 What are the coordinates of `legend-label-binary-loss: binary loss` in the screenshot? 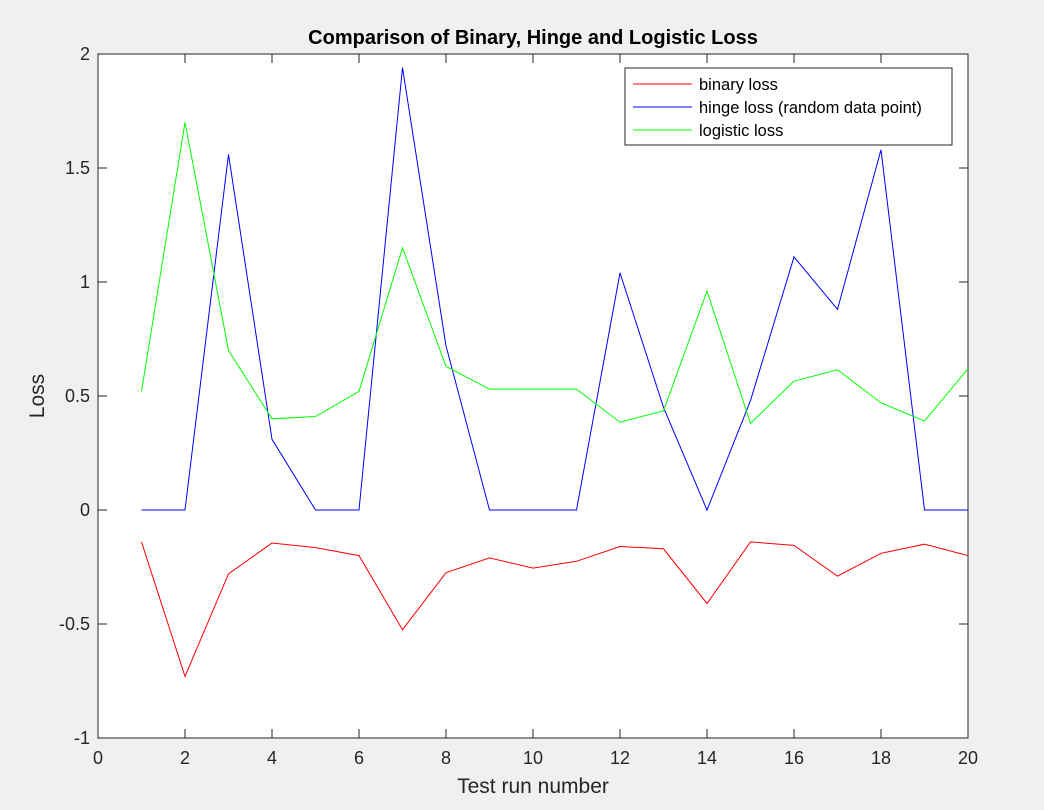 It's located at (738, 85).